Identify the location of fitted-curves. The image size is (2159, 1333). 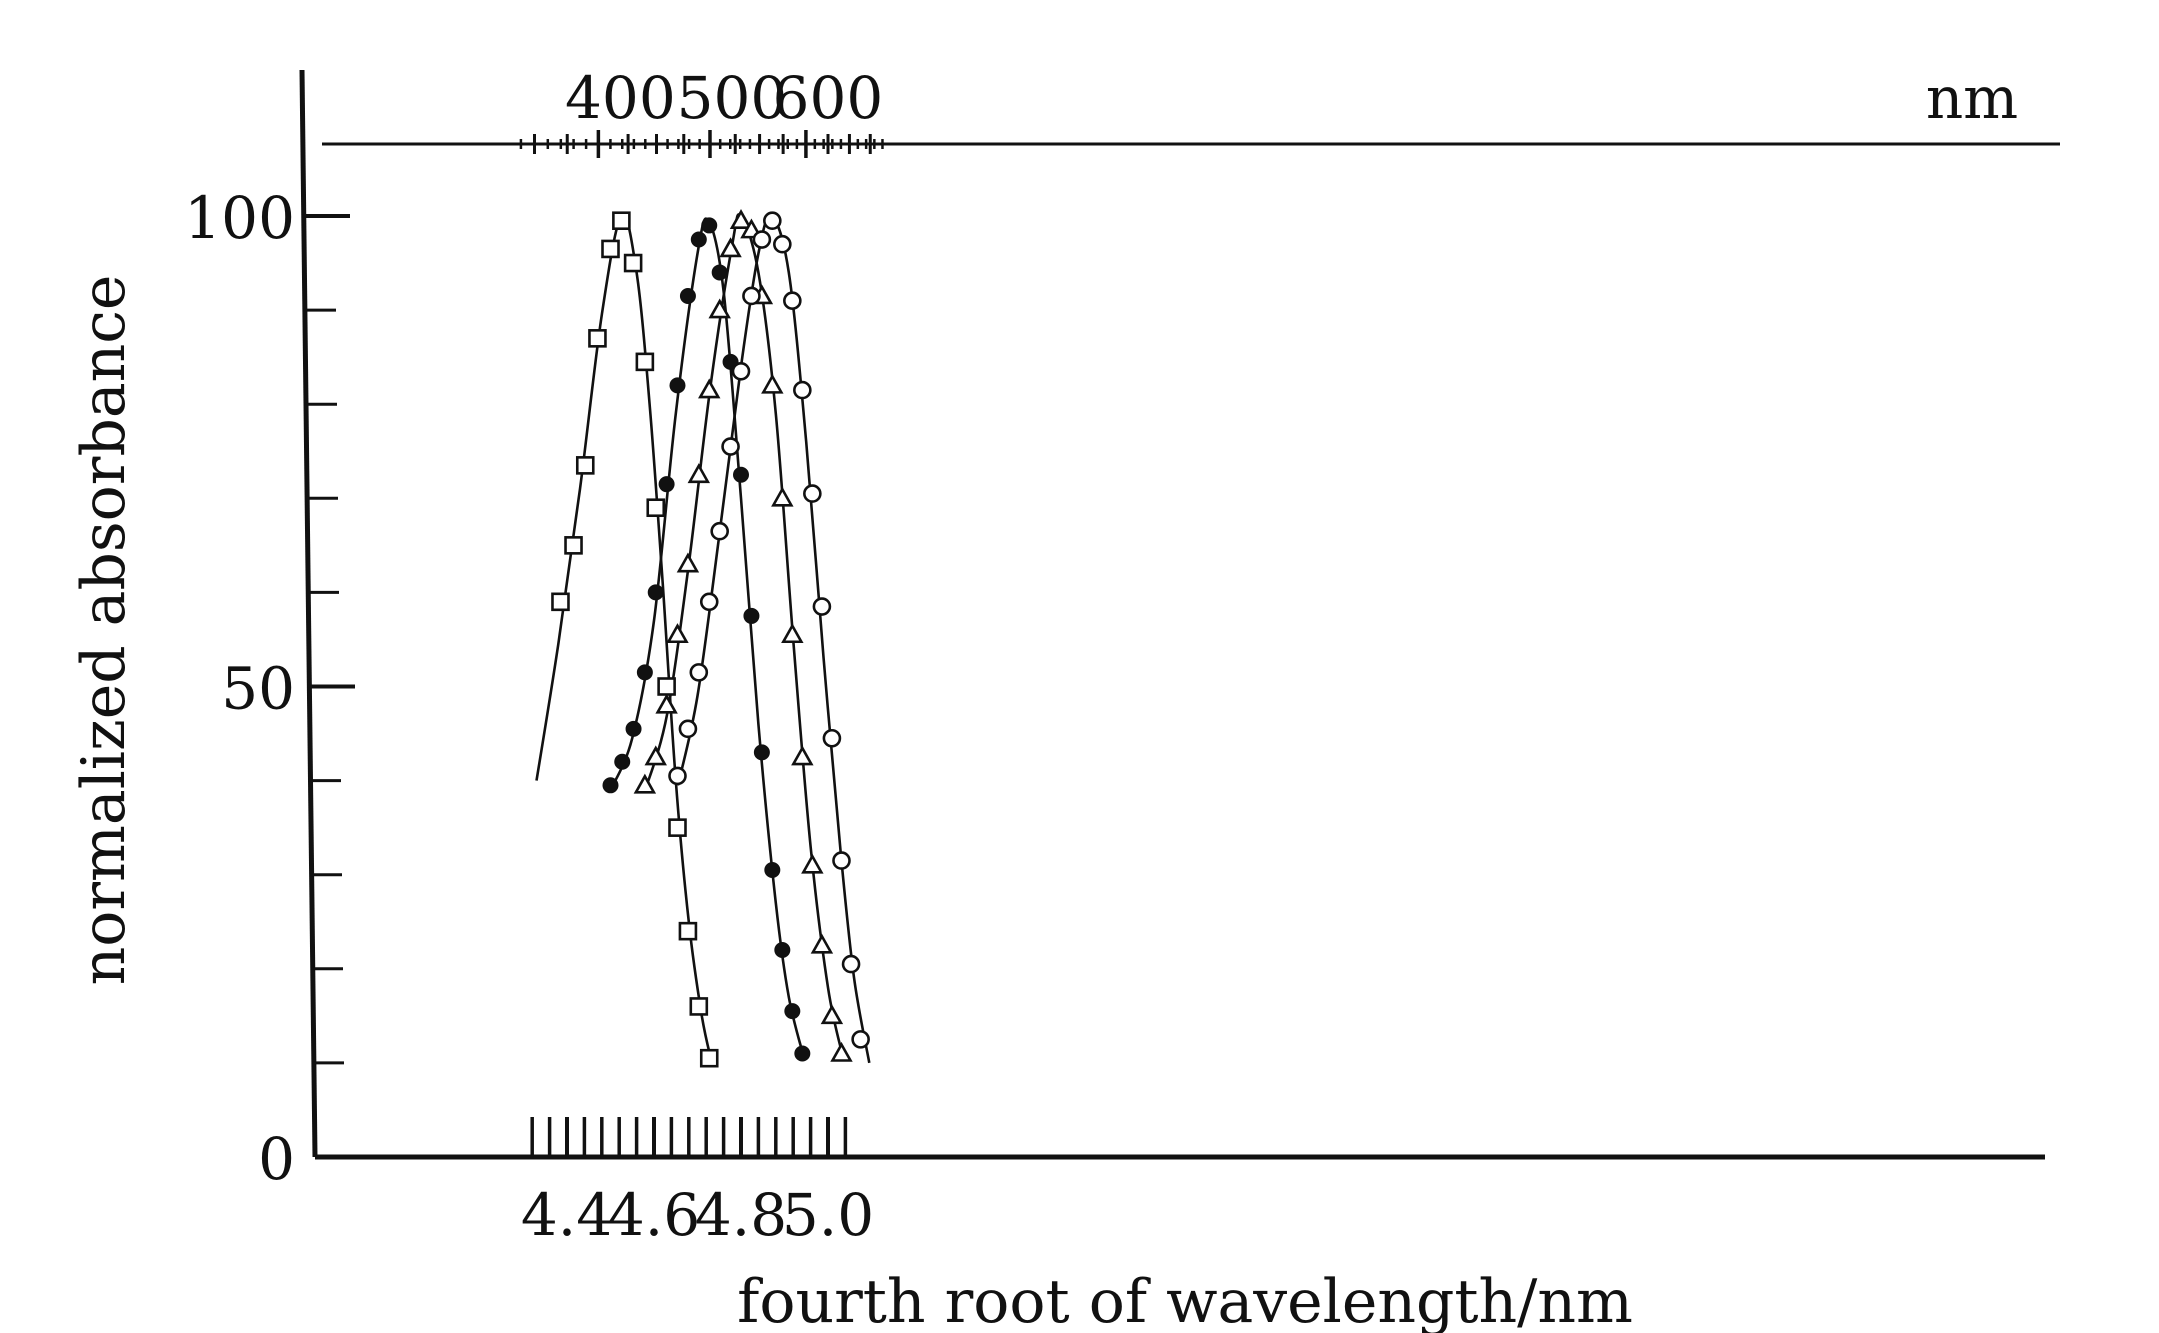
(703, 638).